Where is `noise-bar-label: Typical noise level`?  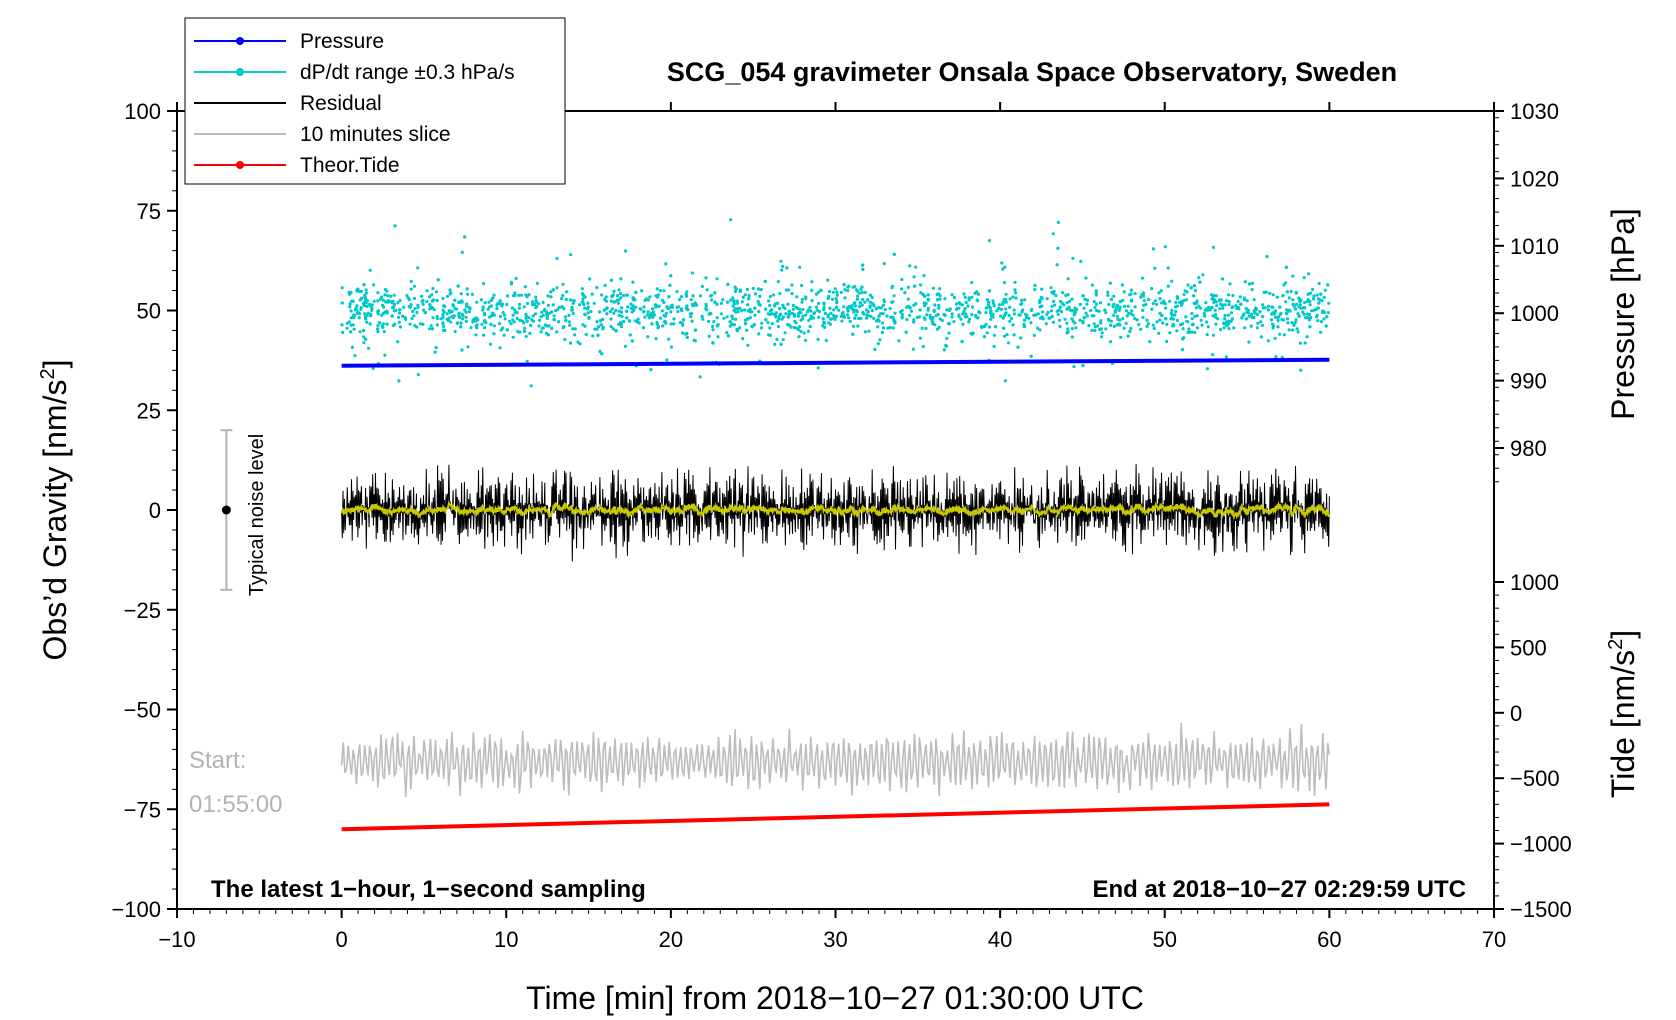 noise-bar-label: Typical noise level is located at coordinates (257, 515).